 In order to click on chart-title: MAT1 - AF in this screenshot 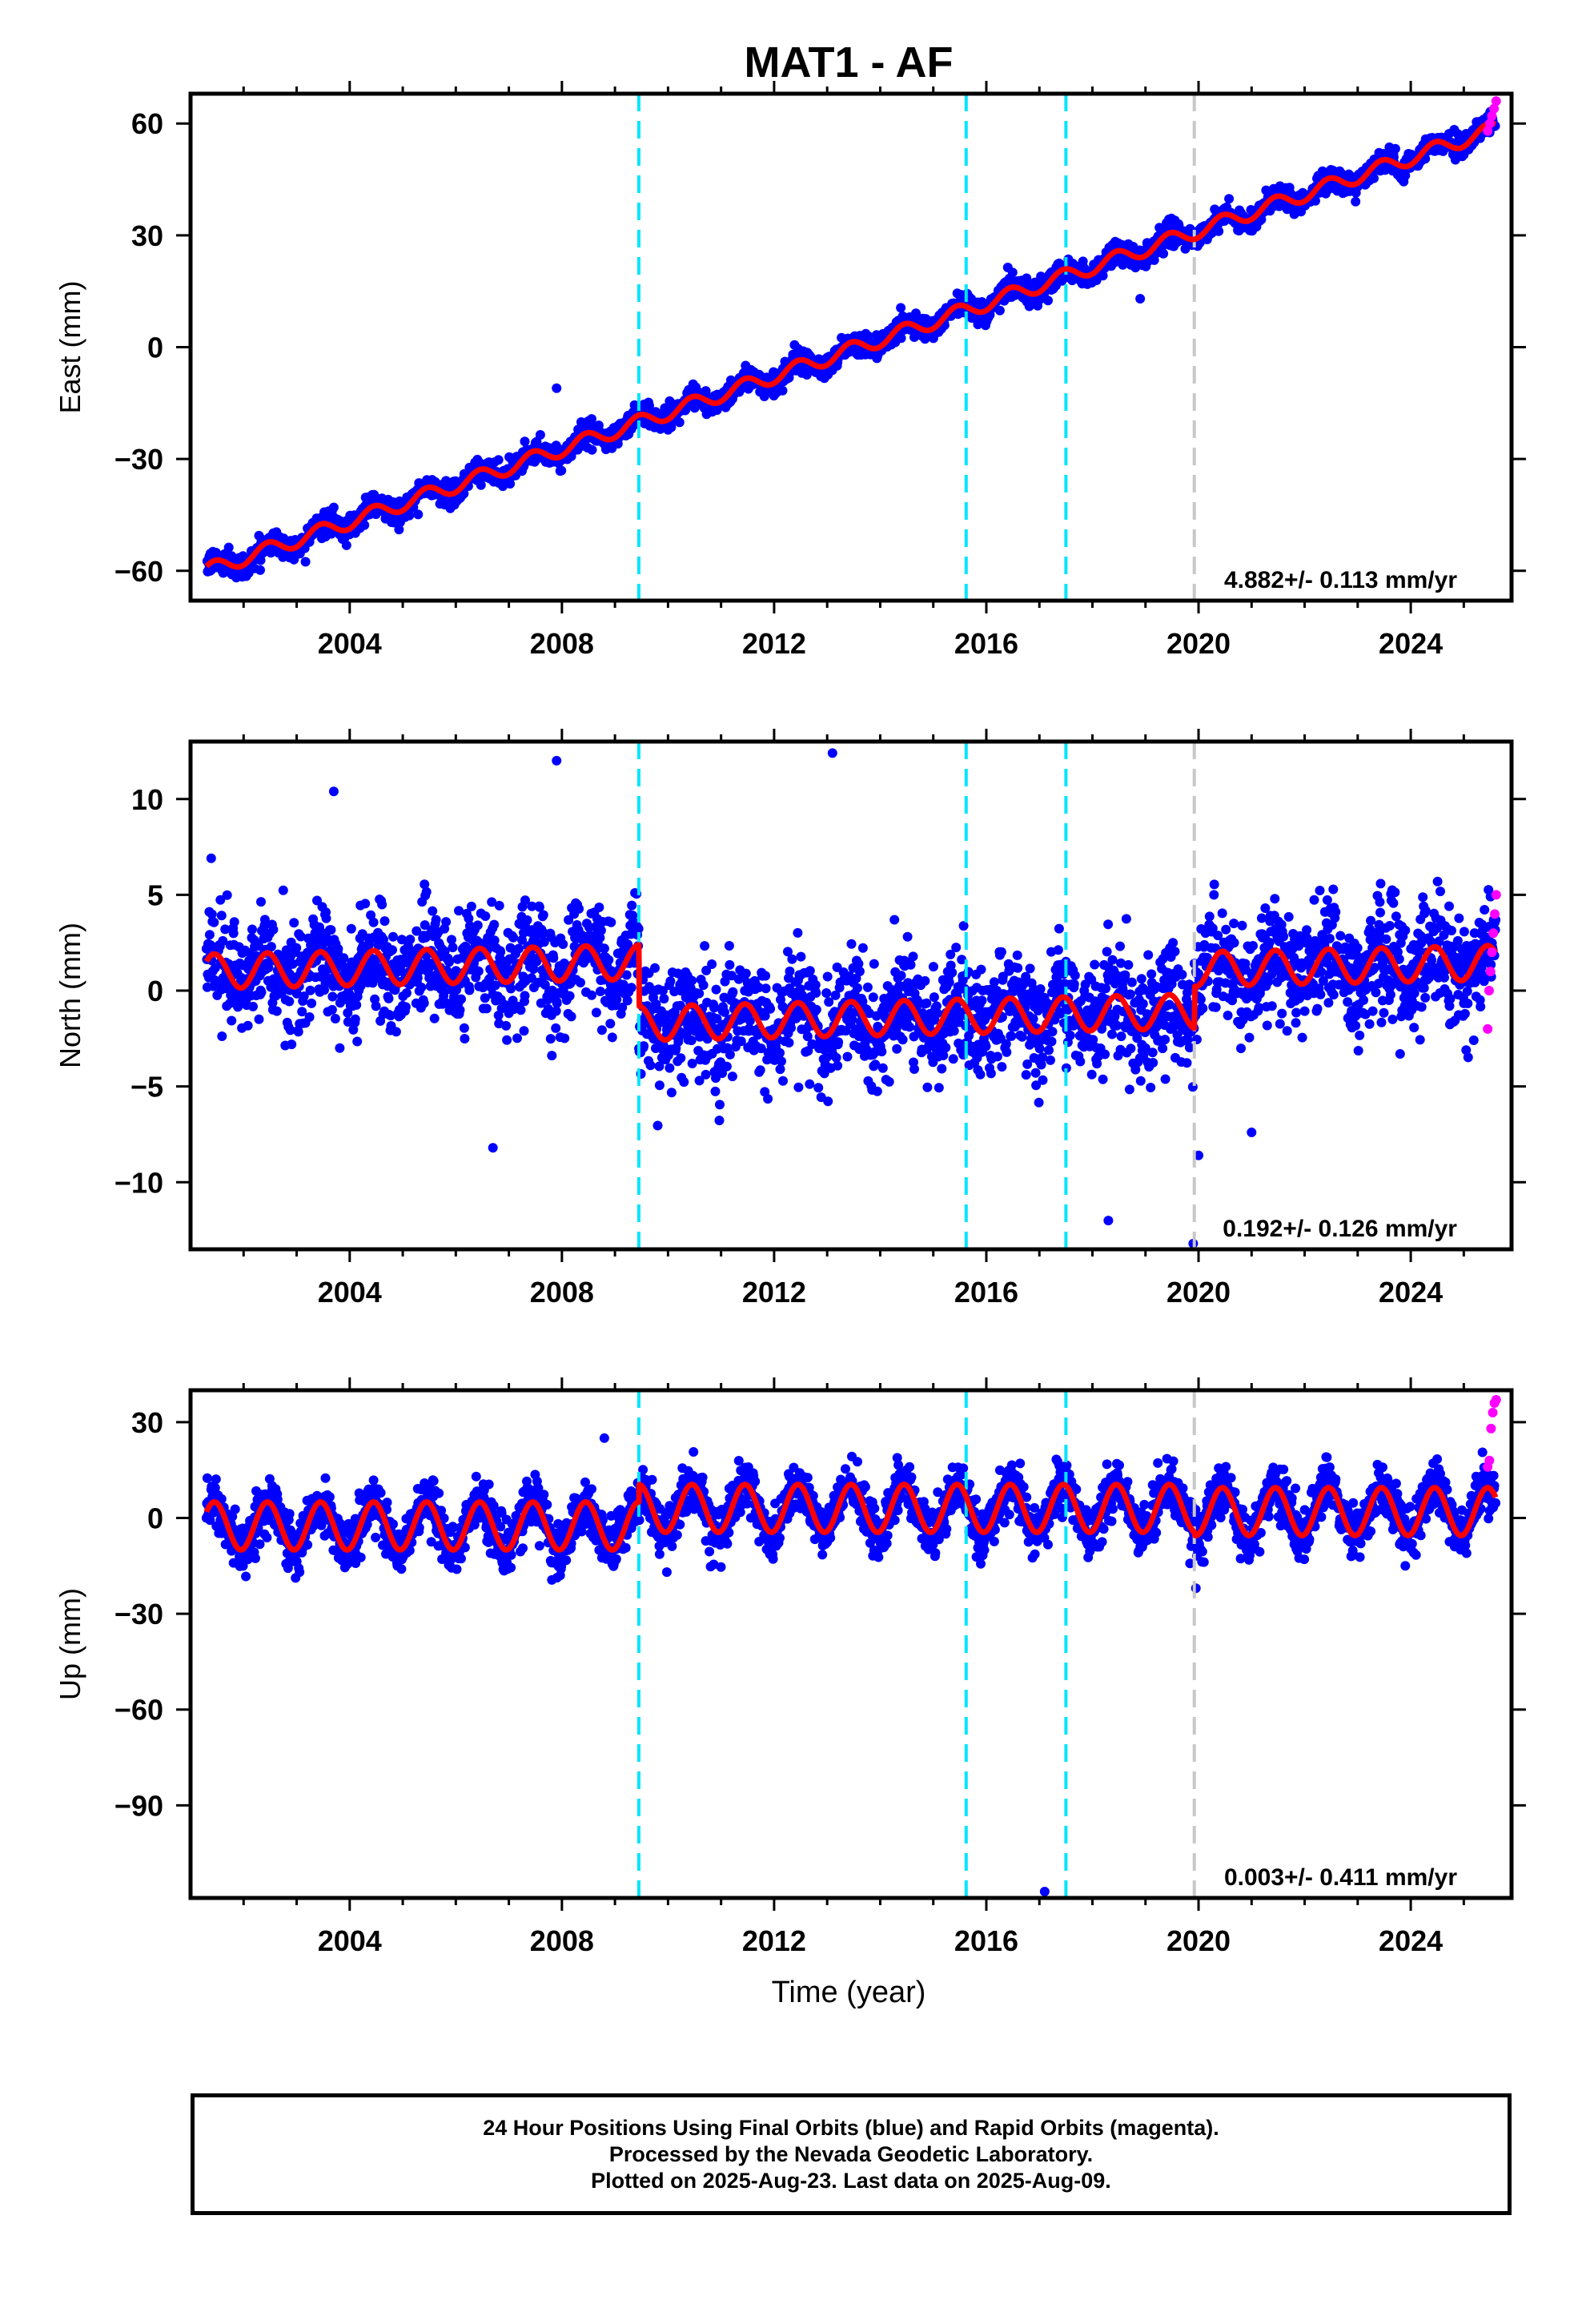, I will do `click(849, 62)`.